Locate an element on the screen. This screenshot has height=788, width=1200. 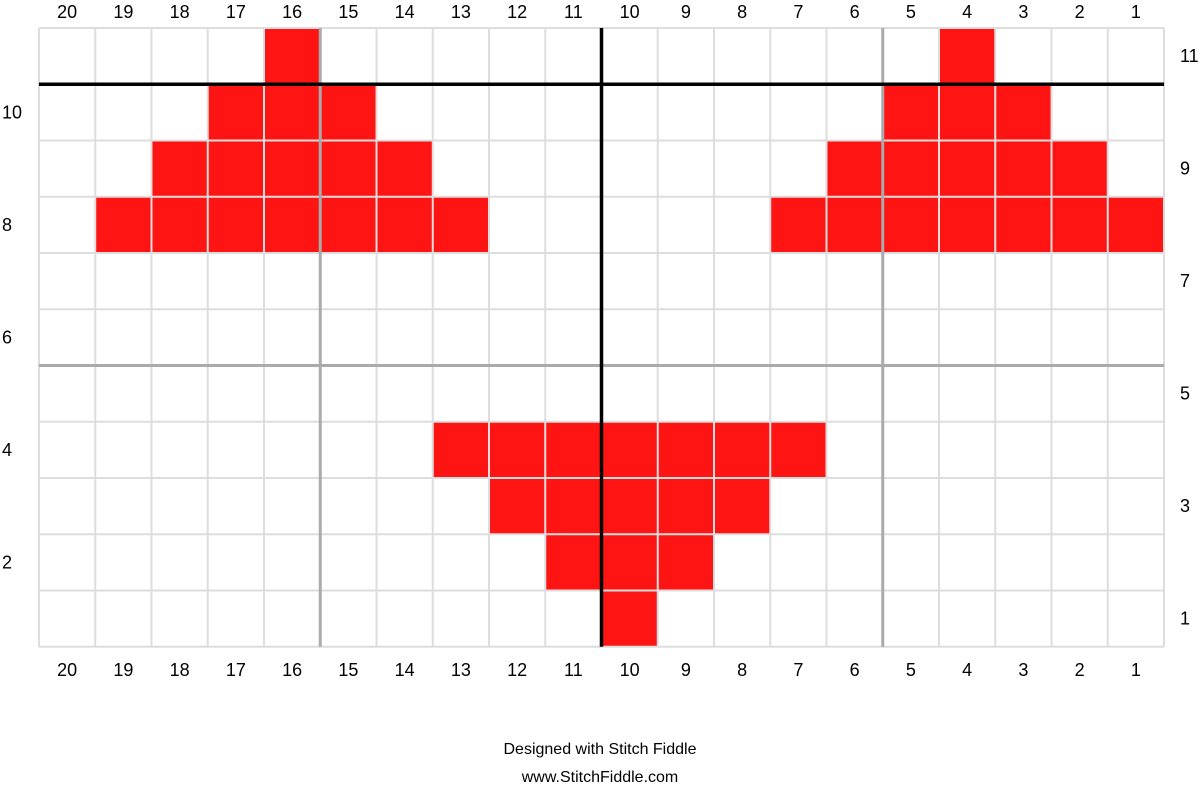
stitch-cell-r4-c9 is located at coordinates (685, 449).